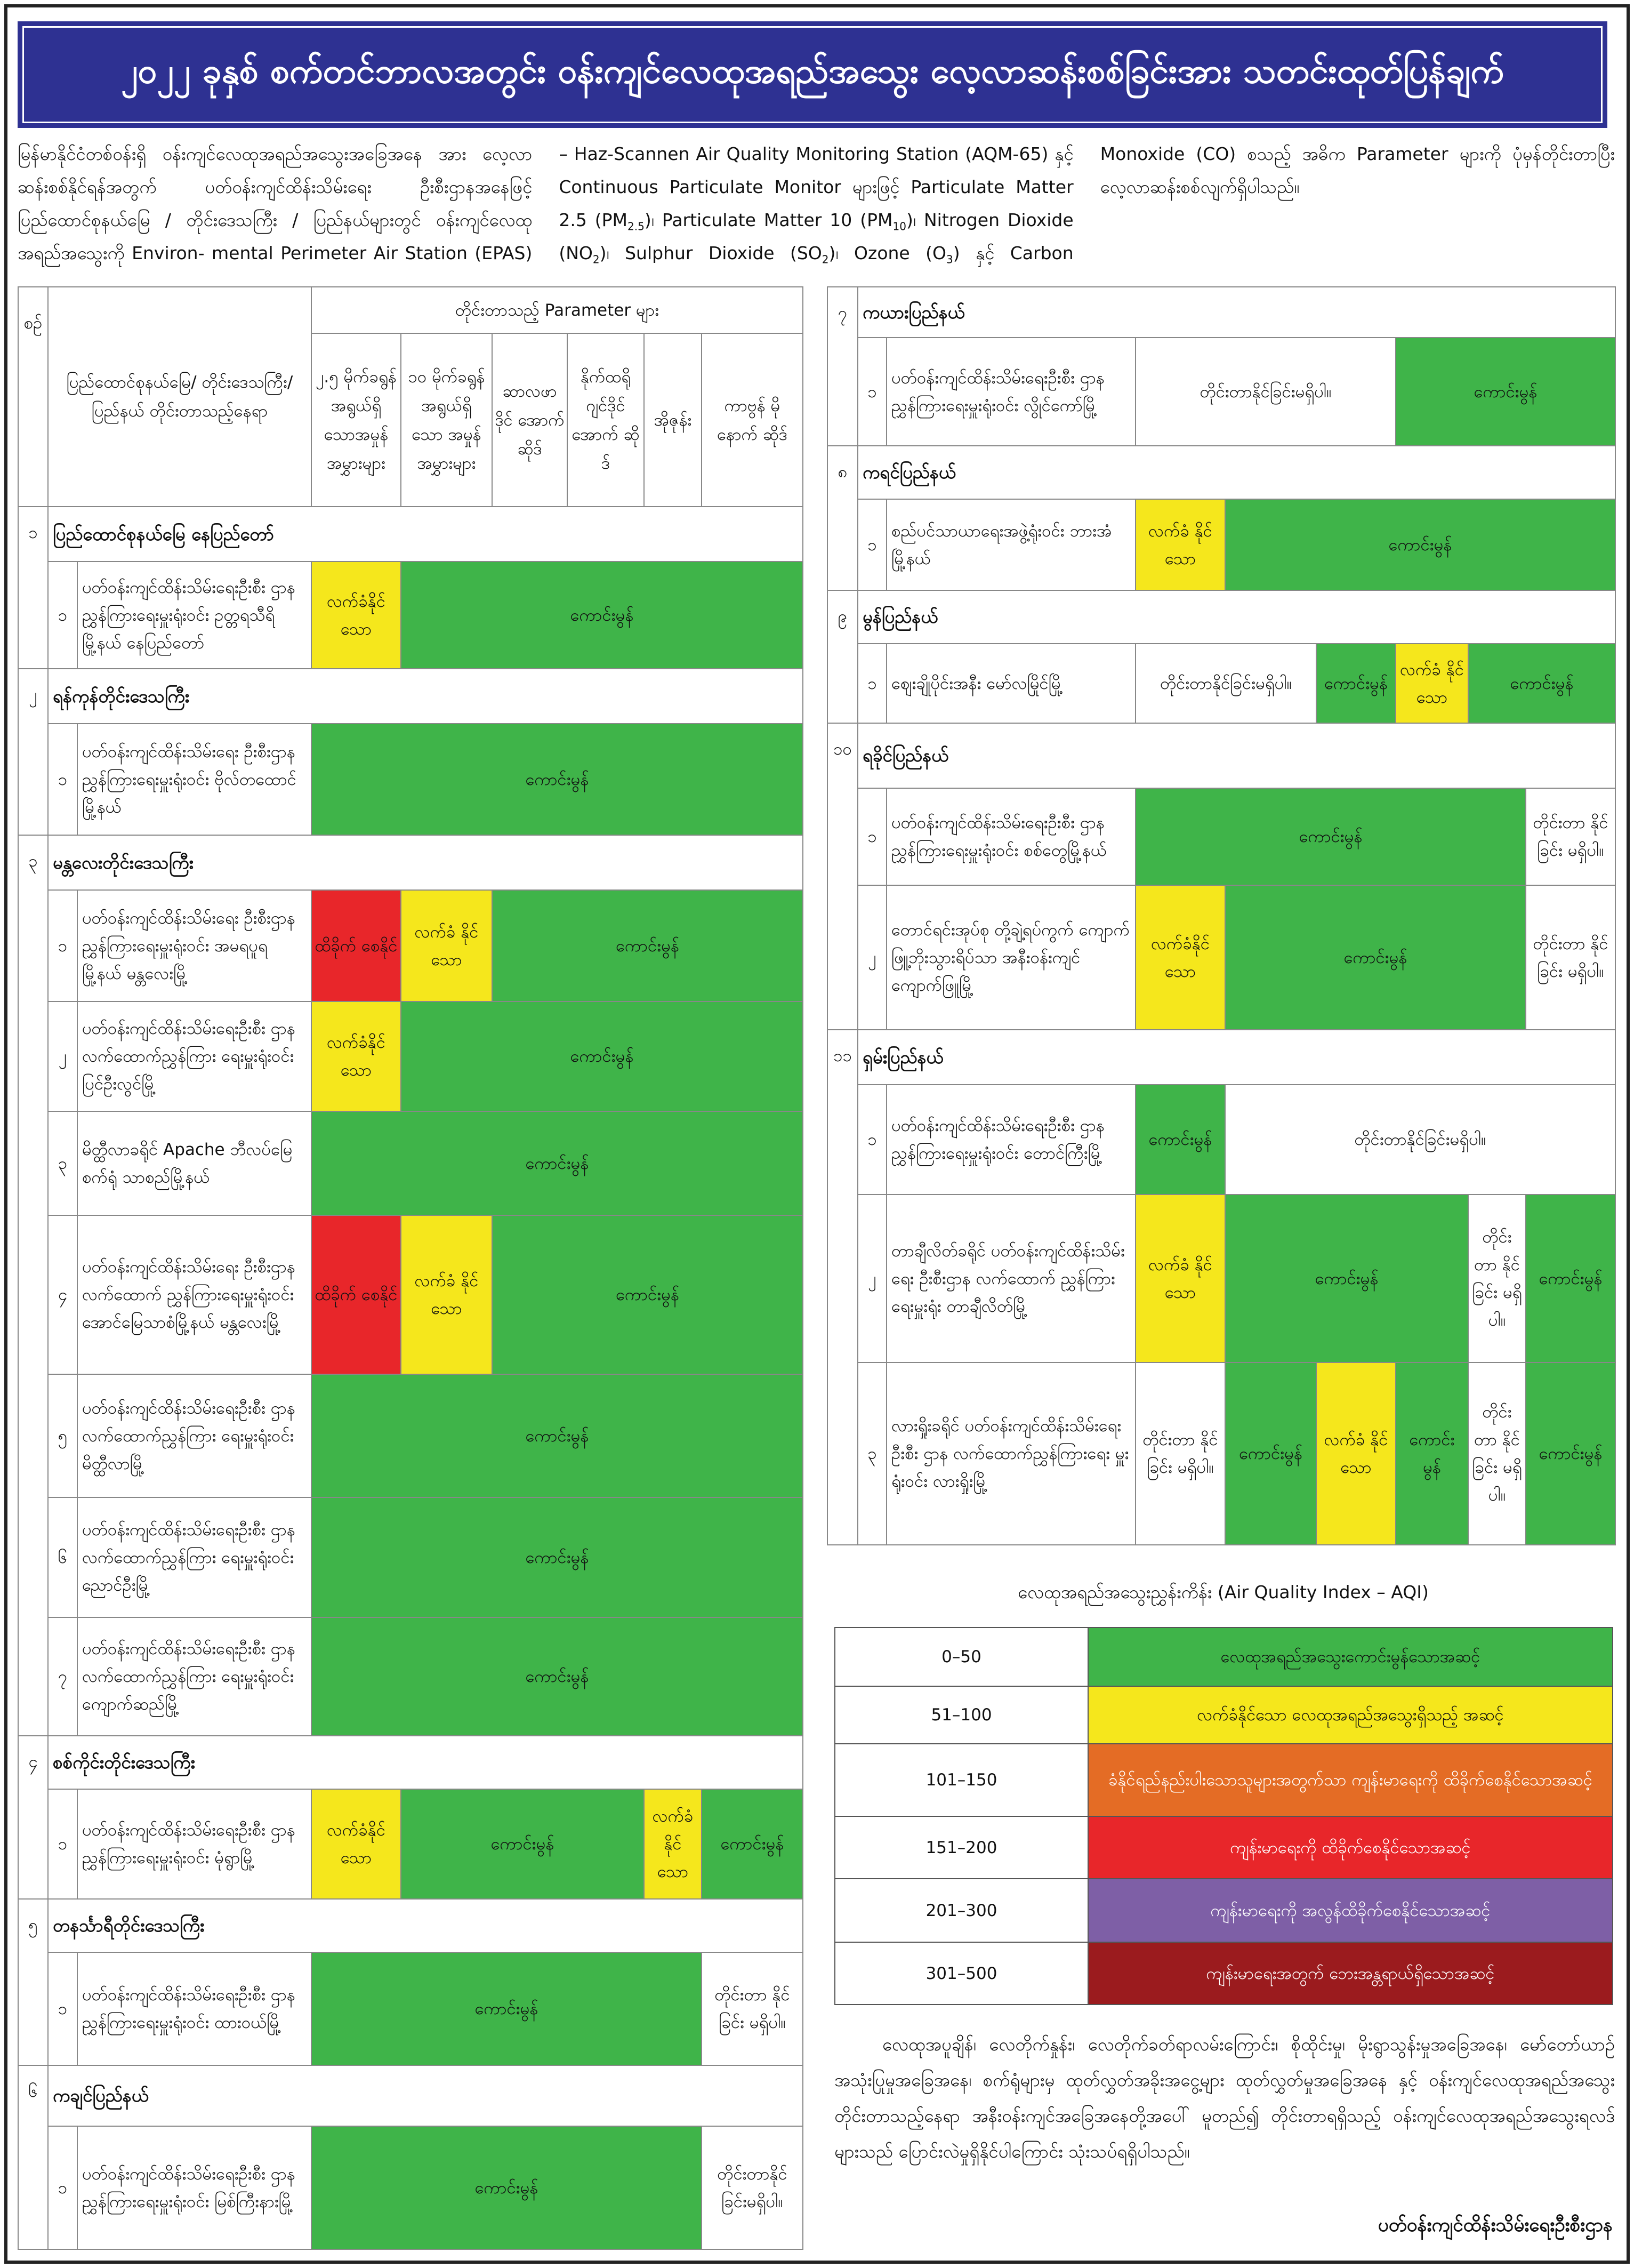 This screenshot has height=2268, width=1634. Describe the element at coordinates (961, 1780) in the screenshot. I see `aqi-range: 101–150` at that location.